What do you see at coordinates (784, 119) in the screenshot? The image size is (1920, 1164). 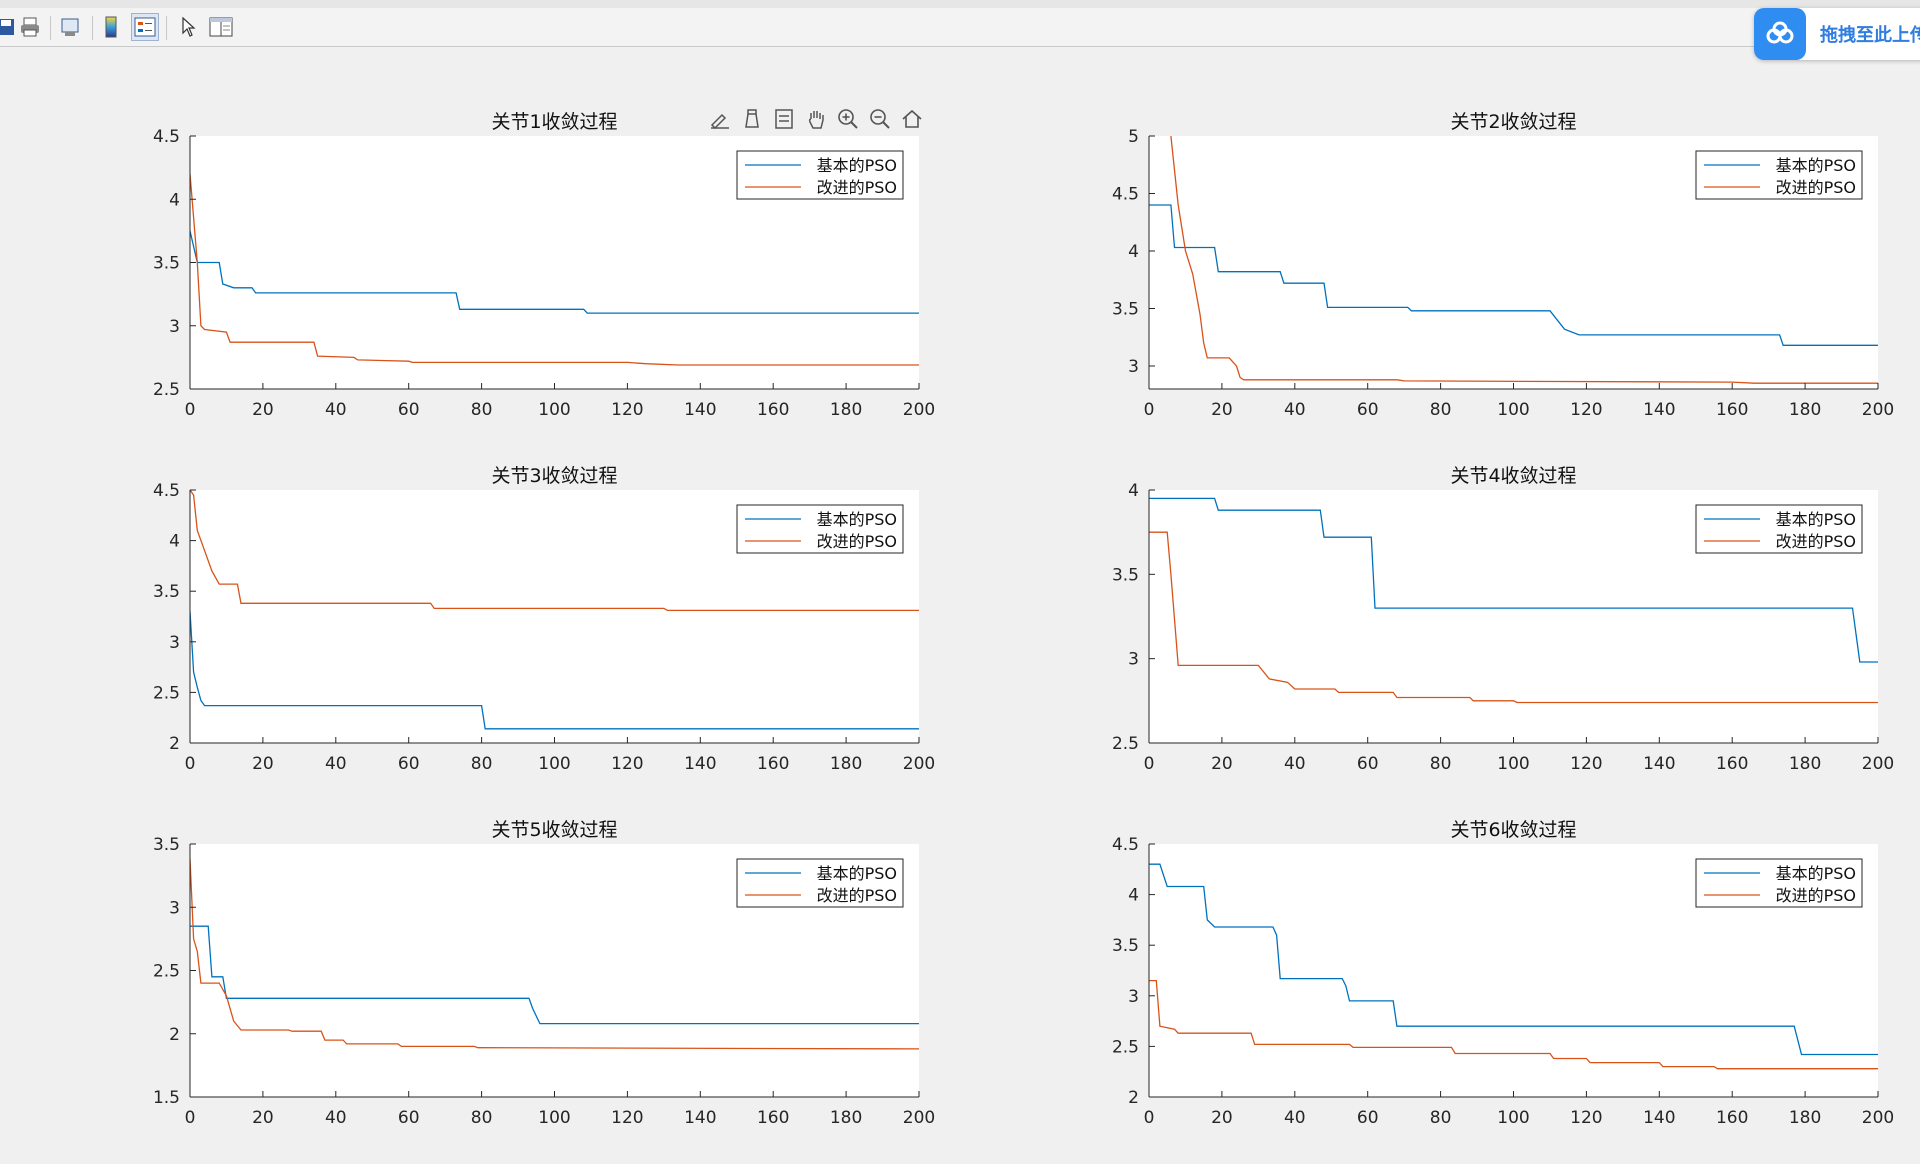 I see `datatips-cursor-icon` at bounding box center [784, 119].